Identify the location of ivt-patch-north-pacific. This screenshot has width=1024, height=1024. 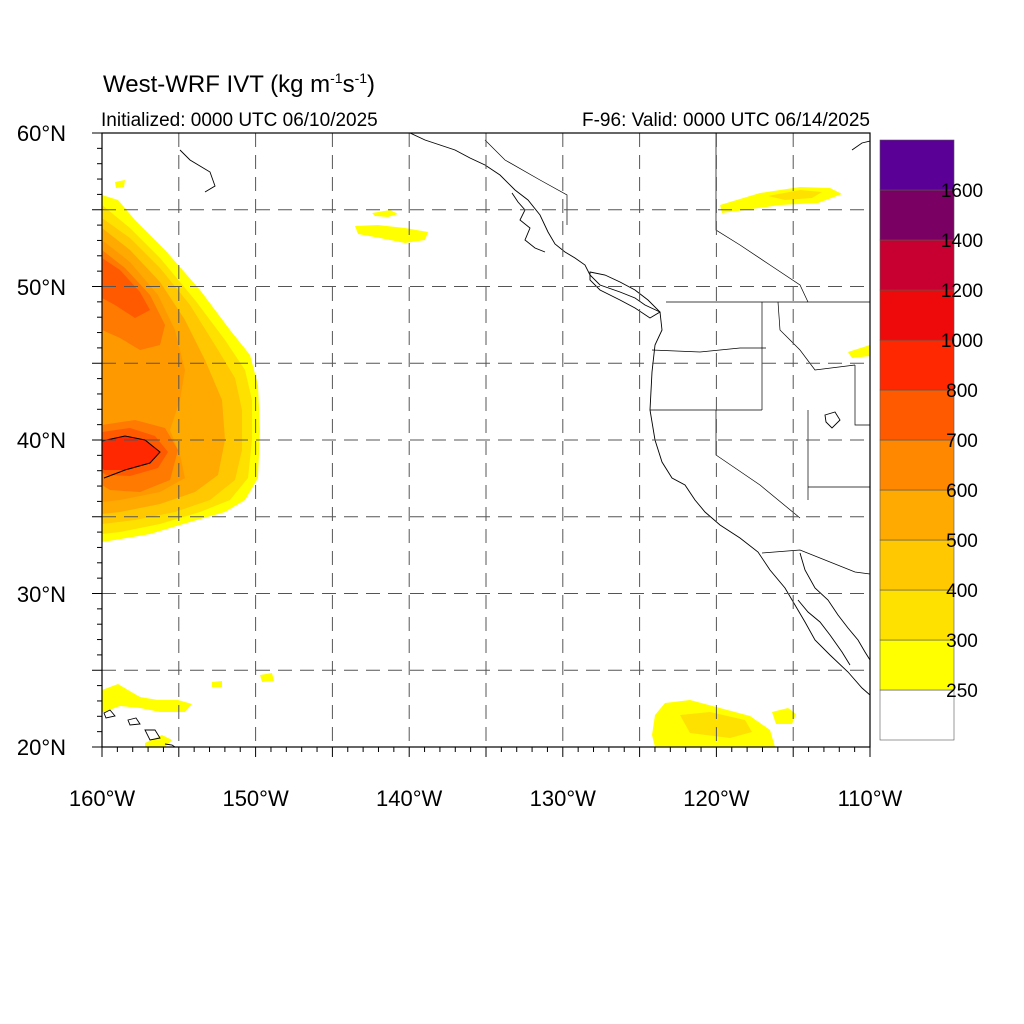
(391, 234).